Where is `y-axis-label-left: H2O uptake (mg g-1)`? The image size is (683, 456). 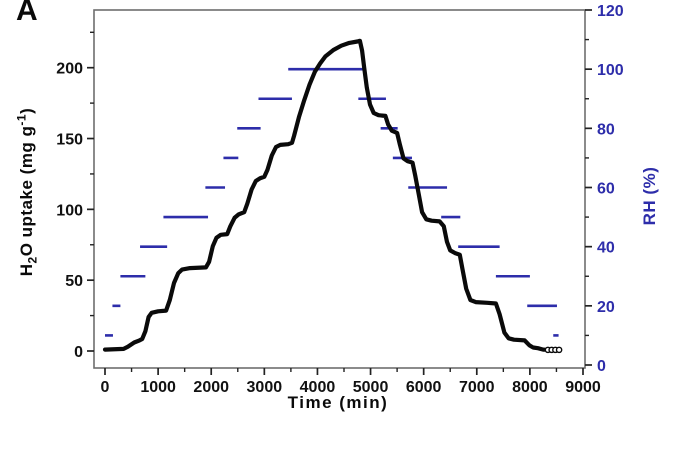
y-axis-label-left: H2O uptake (mg g-1) is located at coordinates (26, 192).